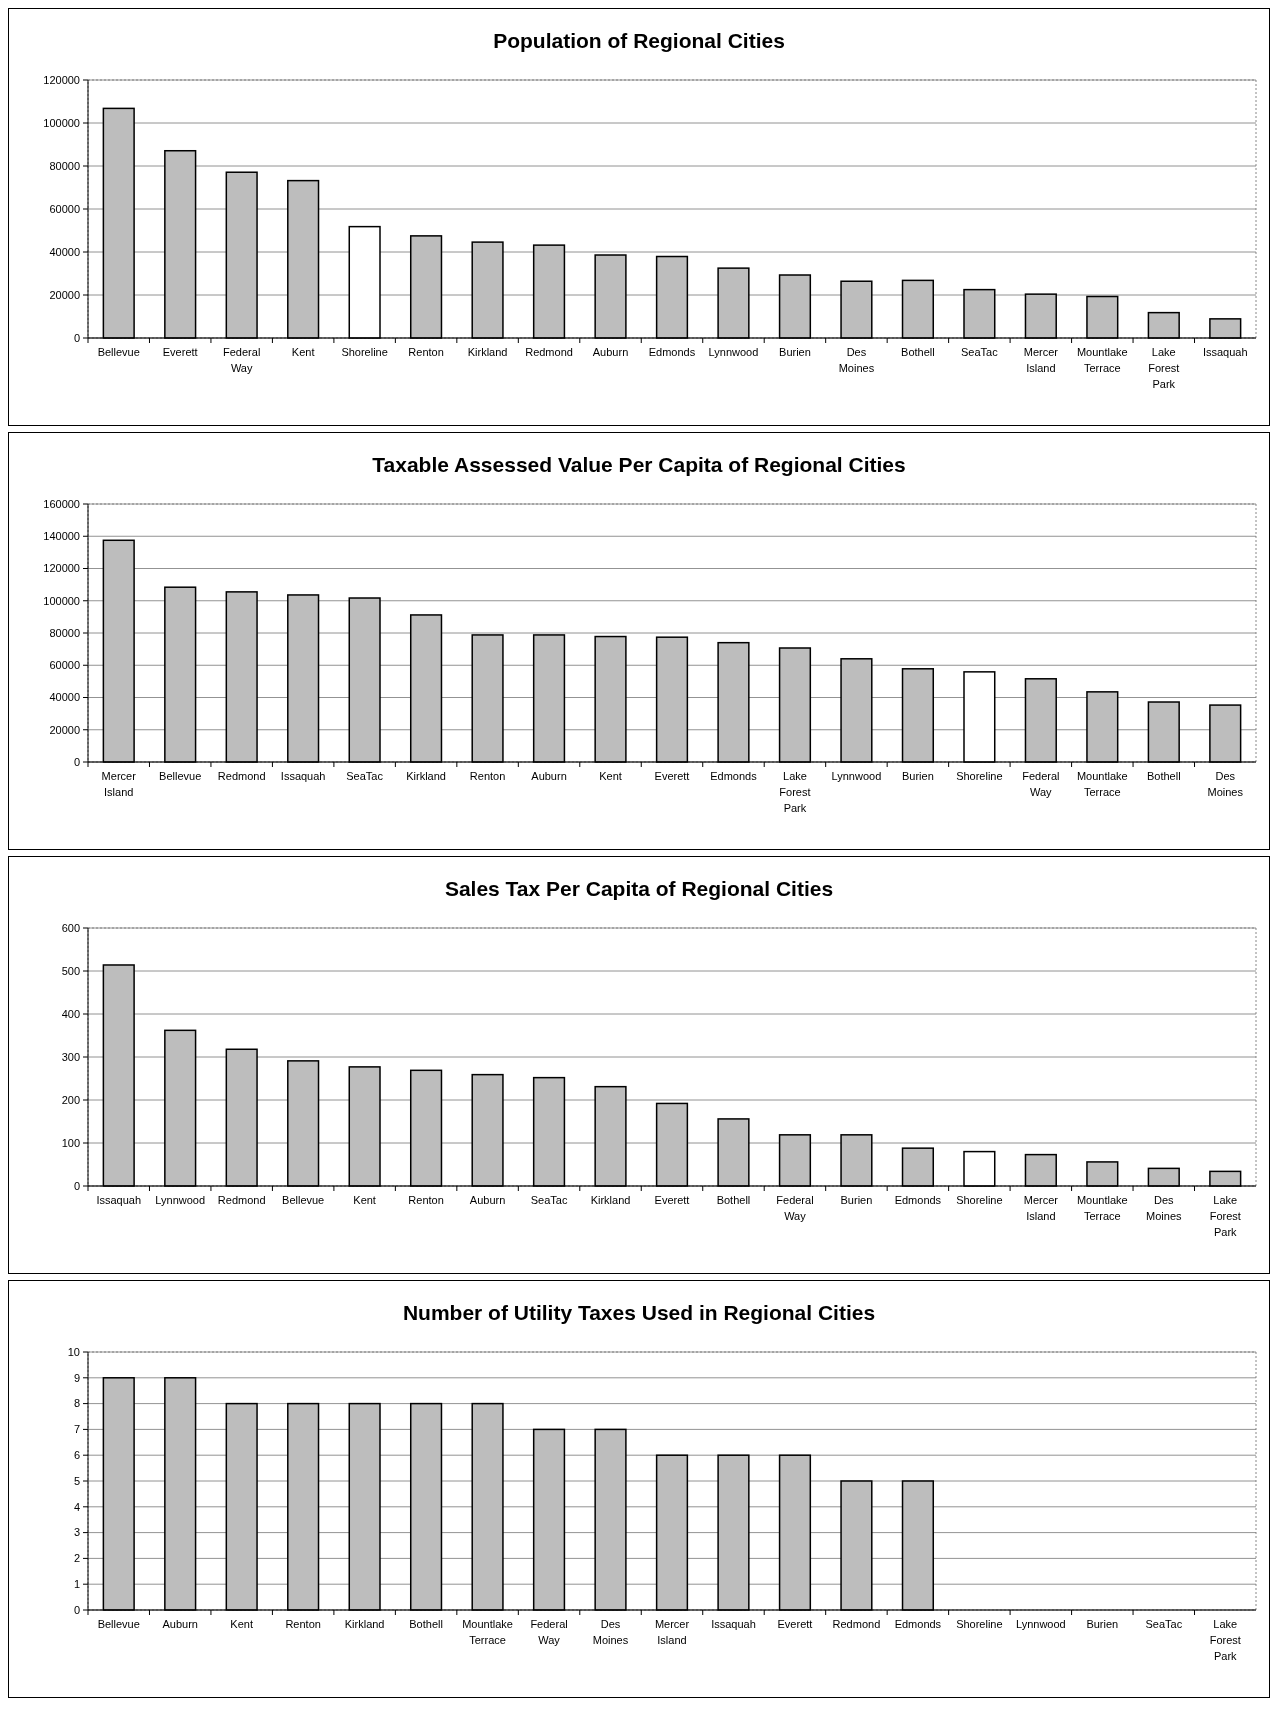 This screenshot has height=1712, width=1278. What do you see at coordinates (639, 40) in the screenshot?
I see `chart-title: Population of Regional Cities` at bounding box center [639, 40].